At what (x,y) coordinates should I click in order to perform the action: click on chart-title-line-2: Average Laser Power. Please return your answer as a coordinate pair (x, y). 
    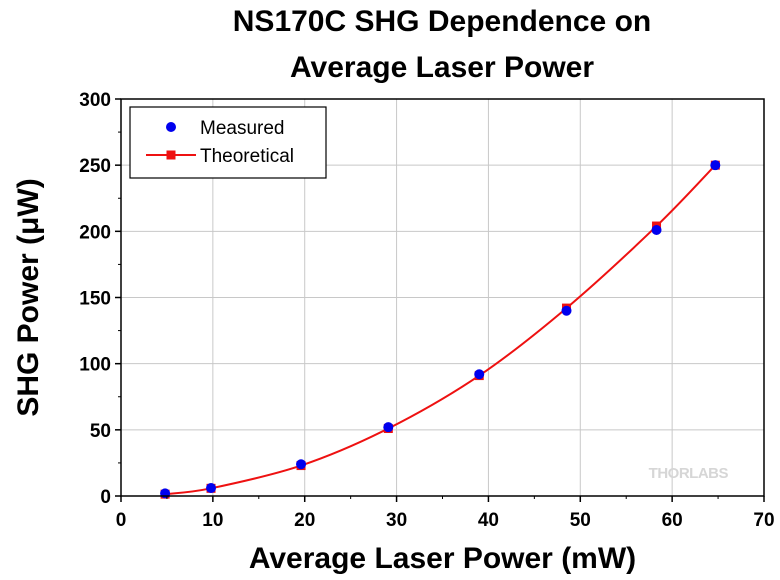
    Looking at the image, I should click on (442, 67).